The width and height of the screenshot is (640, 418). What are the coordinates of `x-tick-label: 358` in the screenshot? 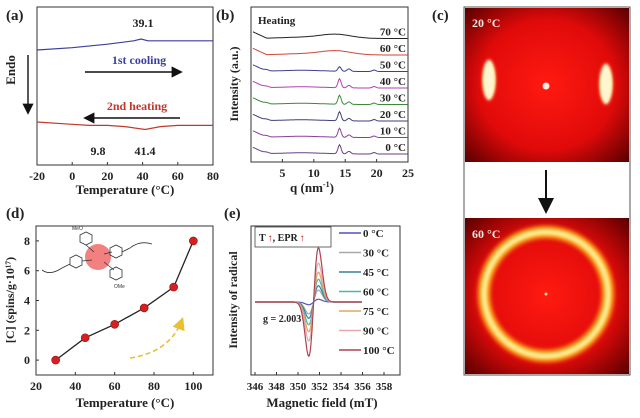 It's located at (384, 387).